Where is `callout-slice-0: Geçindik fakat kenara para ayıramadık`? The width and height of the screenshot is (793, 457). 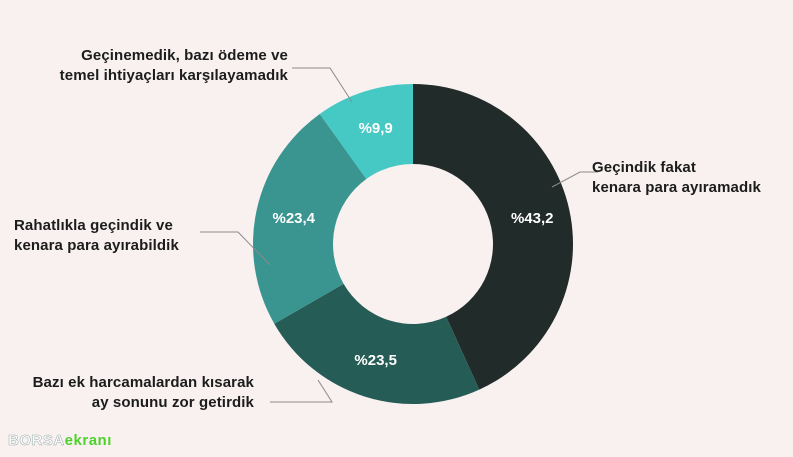
callout-slice-0: Geçindik fakat kenara para ayıramadık is located at coordinates (676, 178).